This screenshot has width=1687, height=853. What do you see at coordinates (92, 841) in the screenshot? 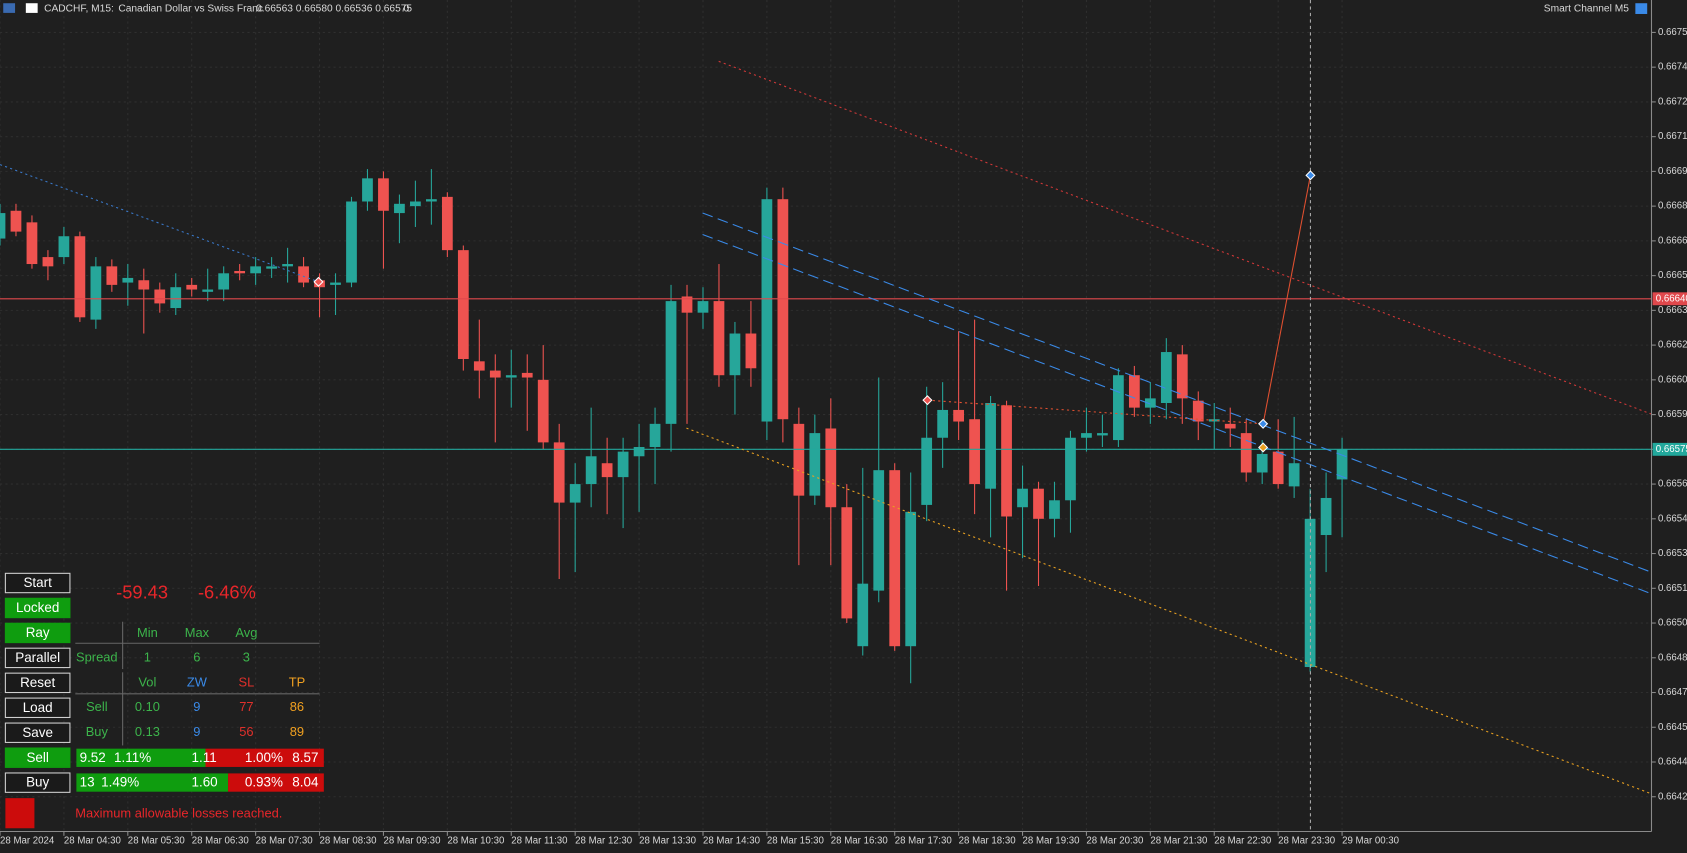
I see `x-tick-label: 28 Mar 04:30` at bounding box center [92, 841].